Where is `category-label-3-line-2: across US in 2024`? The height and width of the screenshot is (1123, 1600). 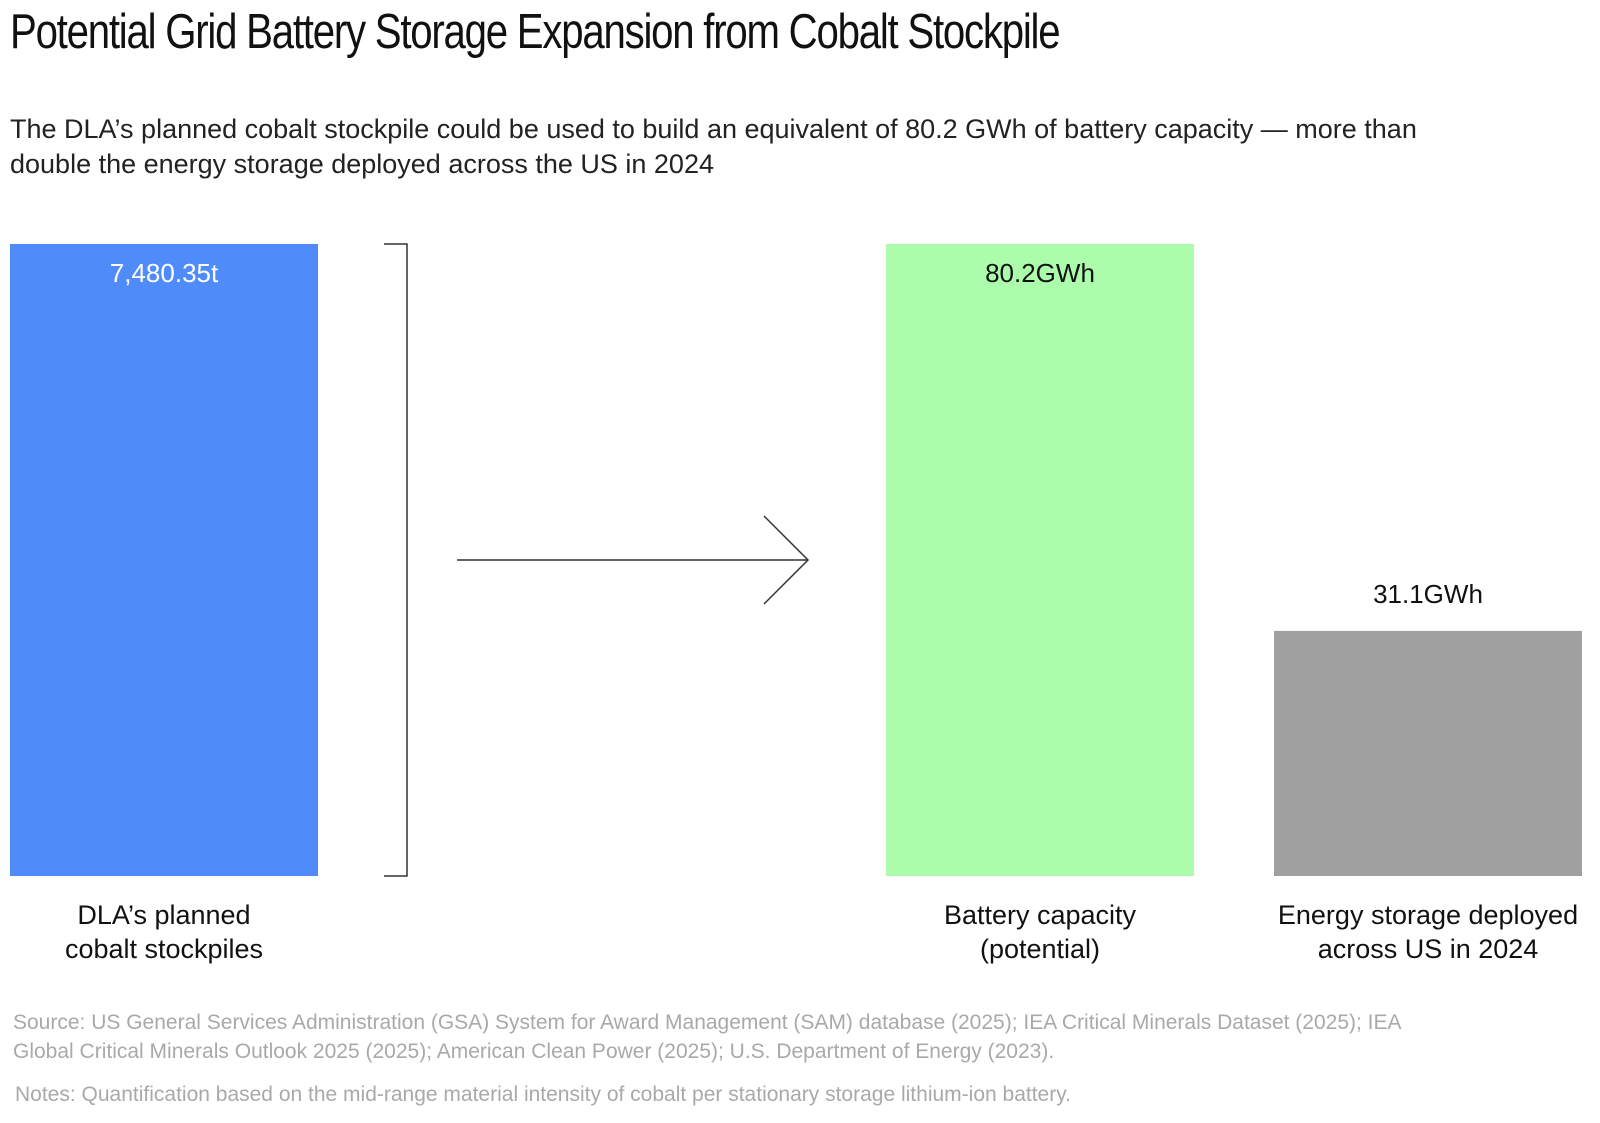 category-label-3-line-2: across US in 2024 is located at coordinates (1428, 949).